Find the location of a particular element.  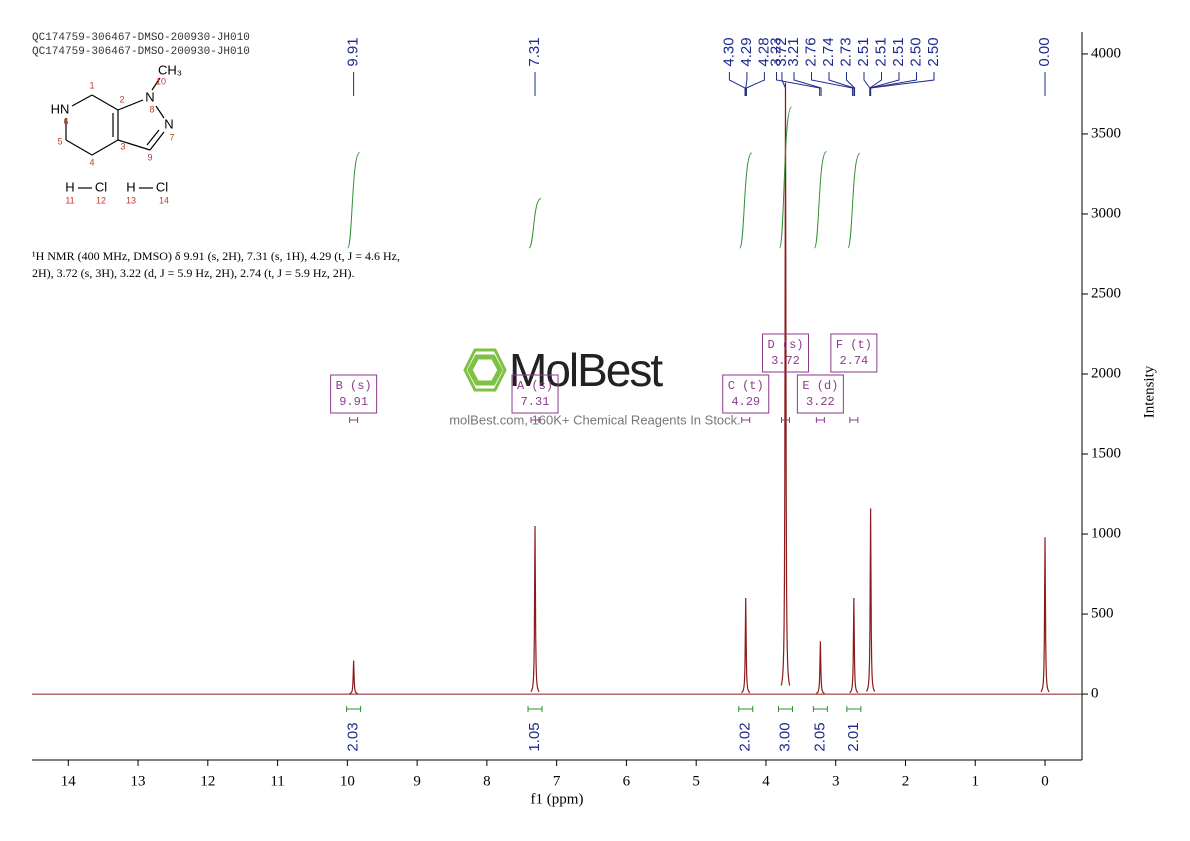

peak-label: 4.30 is located at coordinates (728, 51).